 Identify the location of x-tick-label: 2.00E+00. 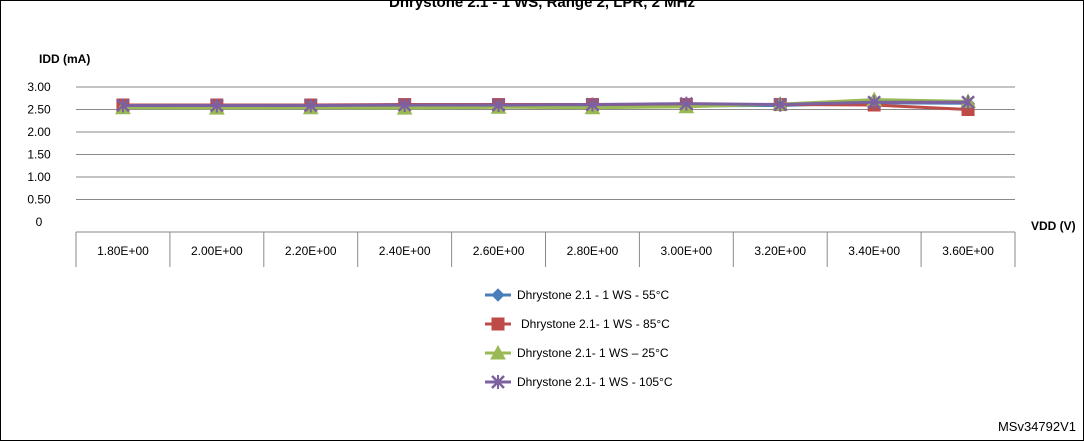
(217, 251).